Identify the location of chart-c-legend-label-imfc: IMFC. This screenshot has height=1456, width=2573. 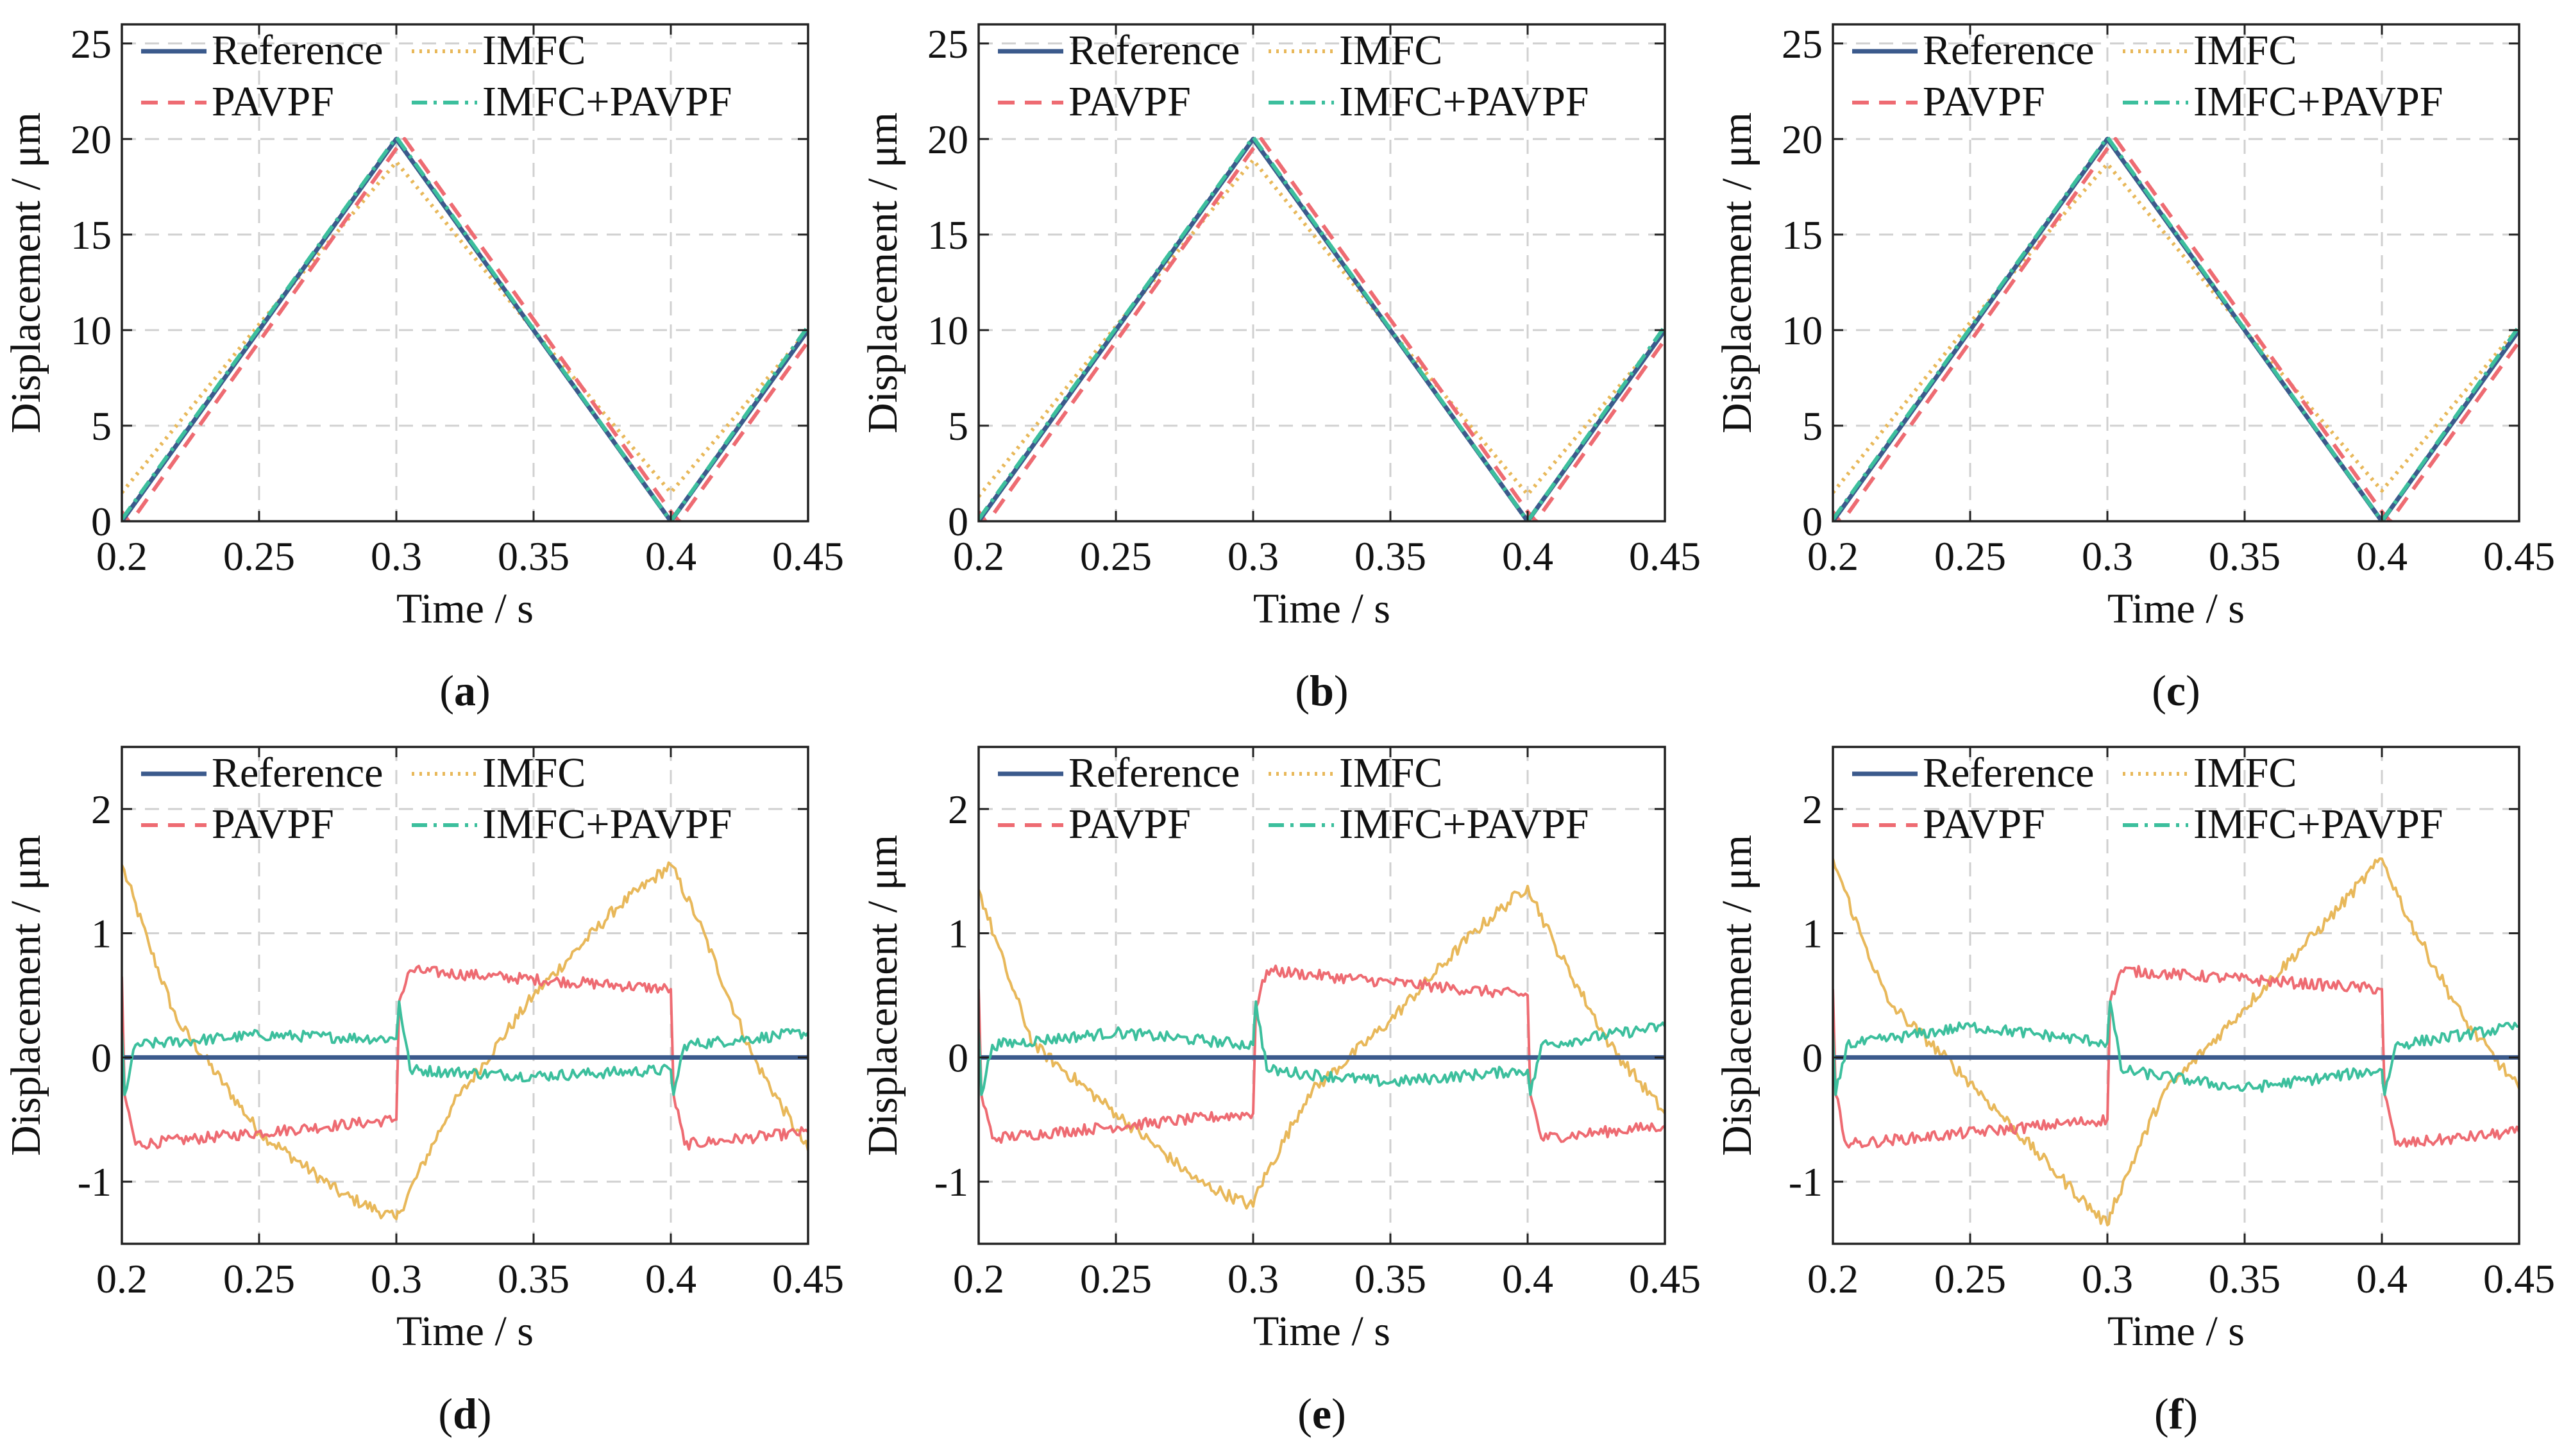
(2245, 50).